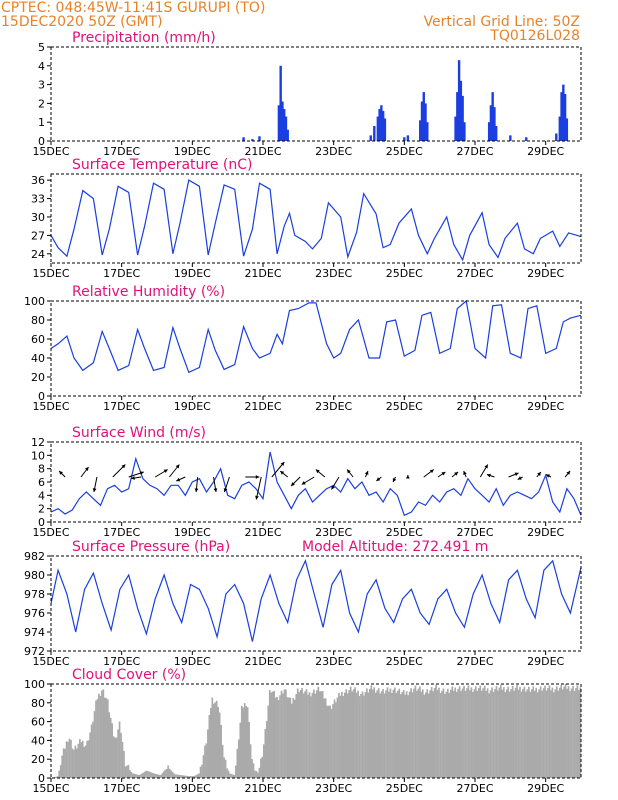 Image resolution: width=618 pixels, height=800 pixels. What do you see at coordinates (121, 151) in the screenshot?
I see `precip-xtick-label: 17DEC` at bounding box center [121, 151].